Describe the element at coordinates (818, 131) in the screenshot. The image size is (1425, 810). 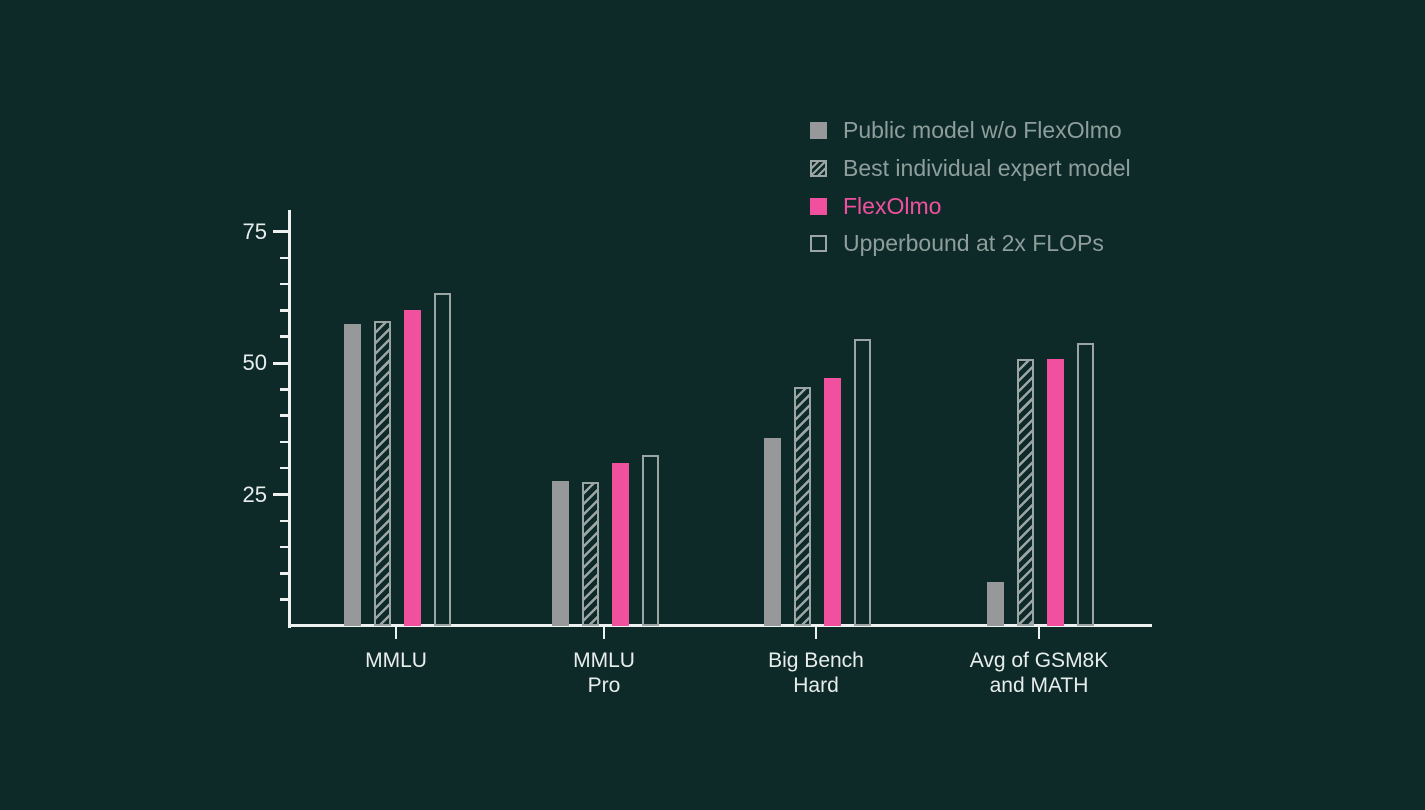
I see `legend-swatch-solid-gray-icon` at that location.